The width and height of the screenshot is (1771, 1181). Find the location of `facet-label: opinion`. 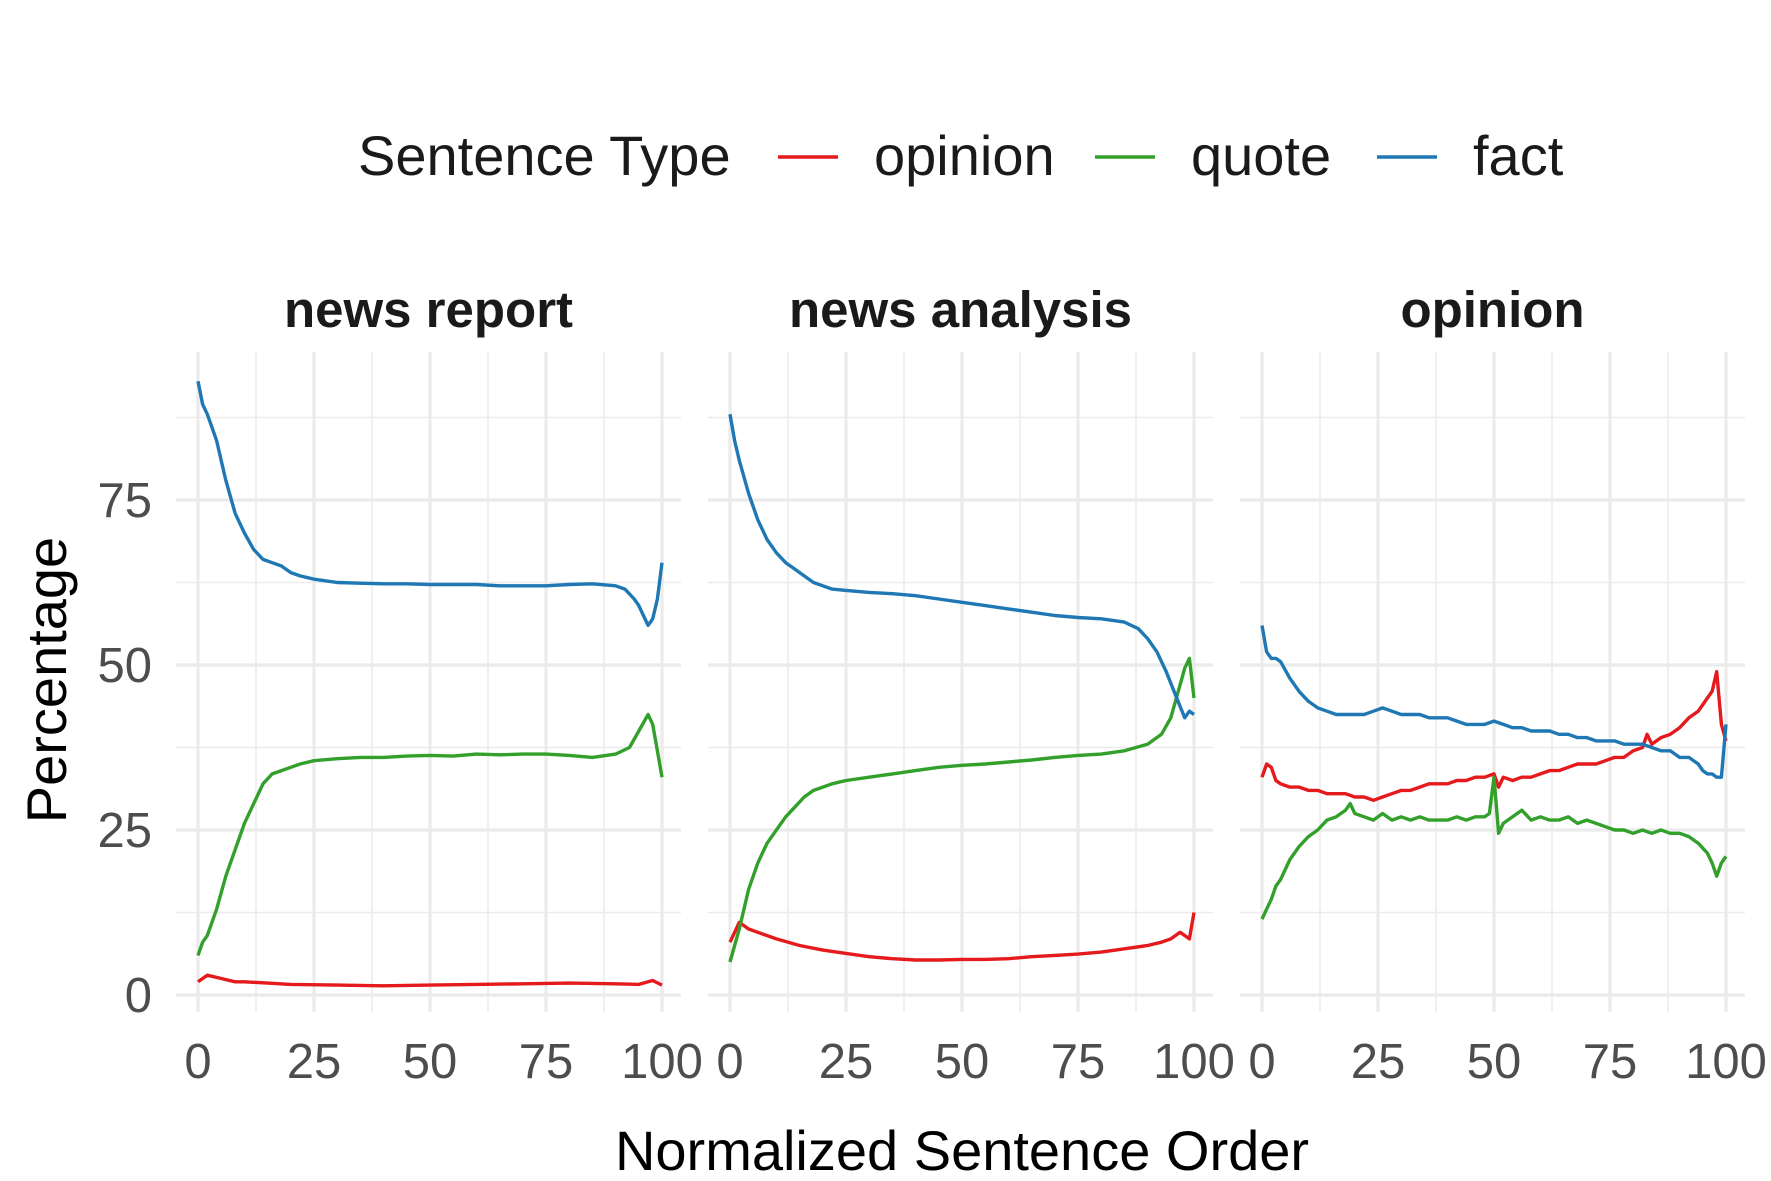

facet-label: opinion is located at coordinates (1492, 309).